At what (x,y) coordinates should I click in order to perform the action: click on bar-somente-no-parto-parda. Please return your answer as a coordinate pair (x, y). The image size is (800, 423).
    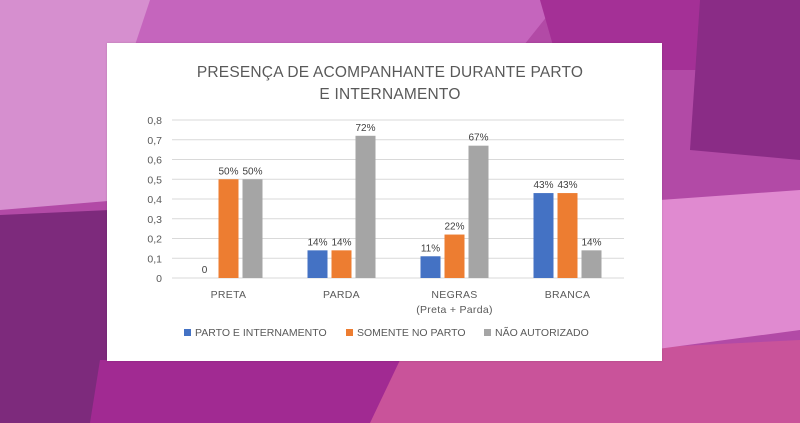
    Looking at the image, I should click on (341, 264).